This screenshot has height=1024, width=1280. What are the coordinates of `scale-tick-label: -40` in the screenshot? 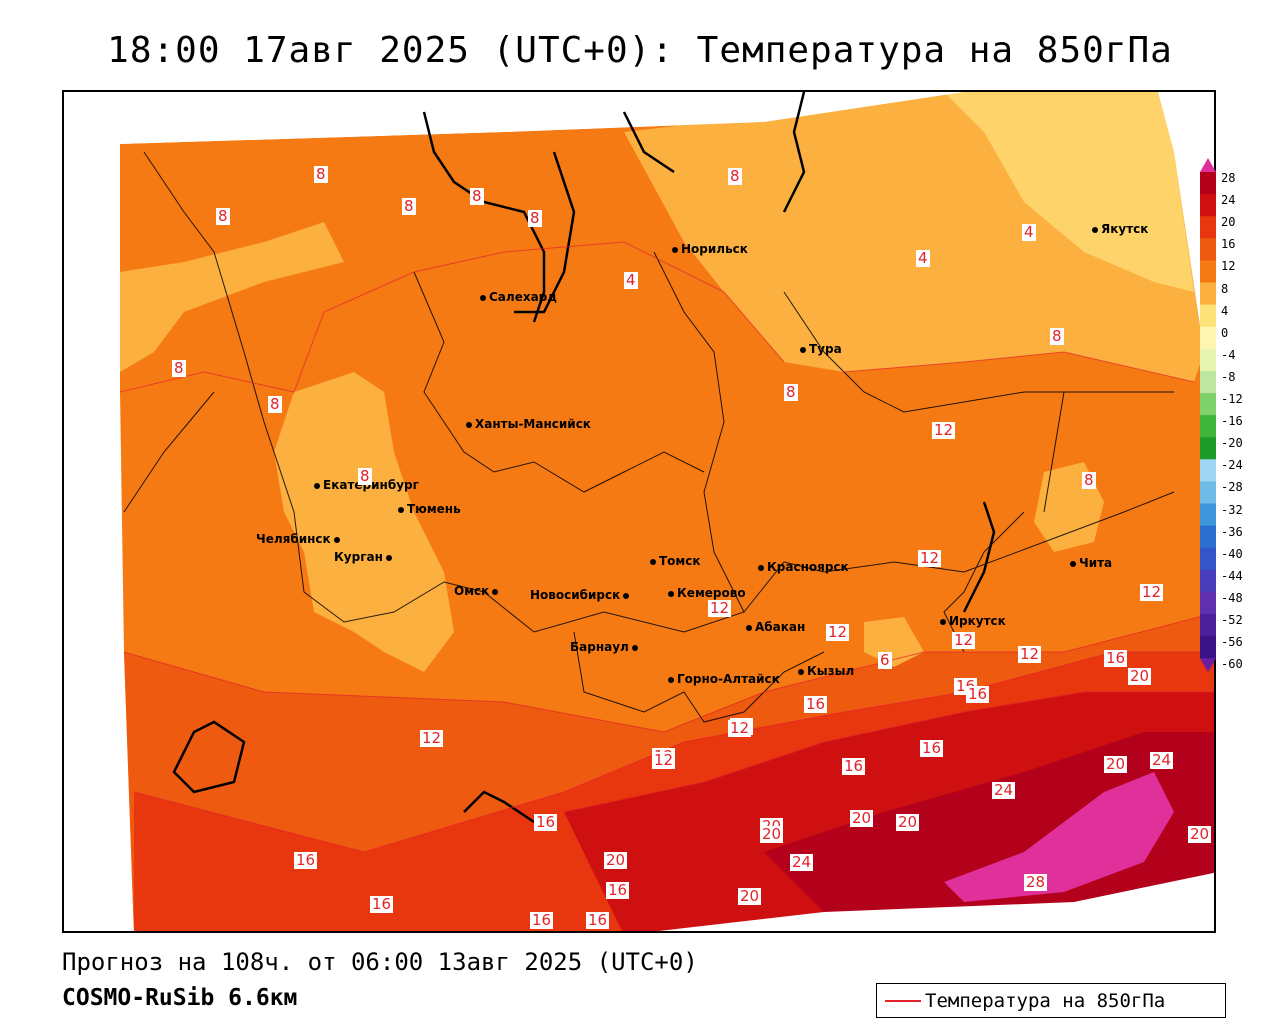 It's located at (1232, 553).